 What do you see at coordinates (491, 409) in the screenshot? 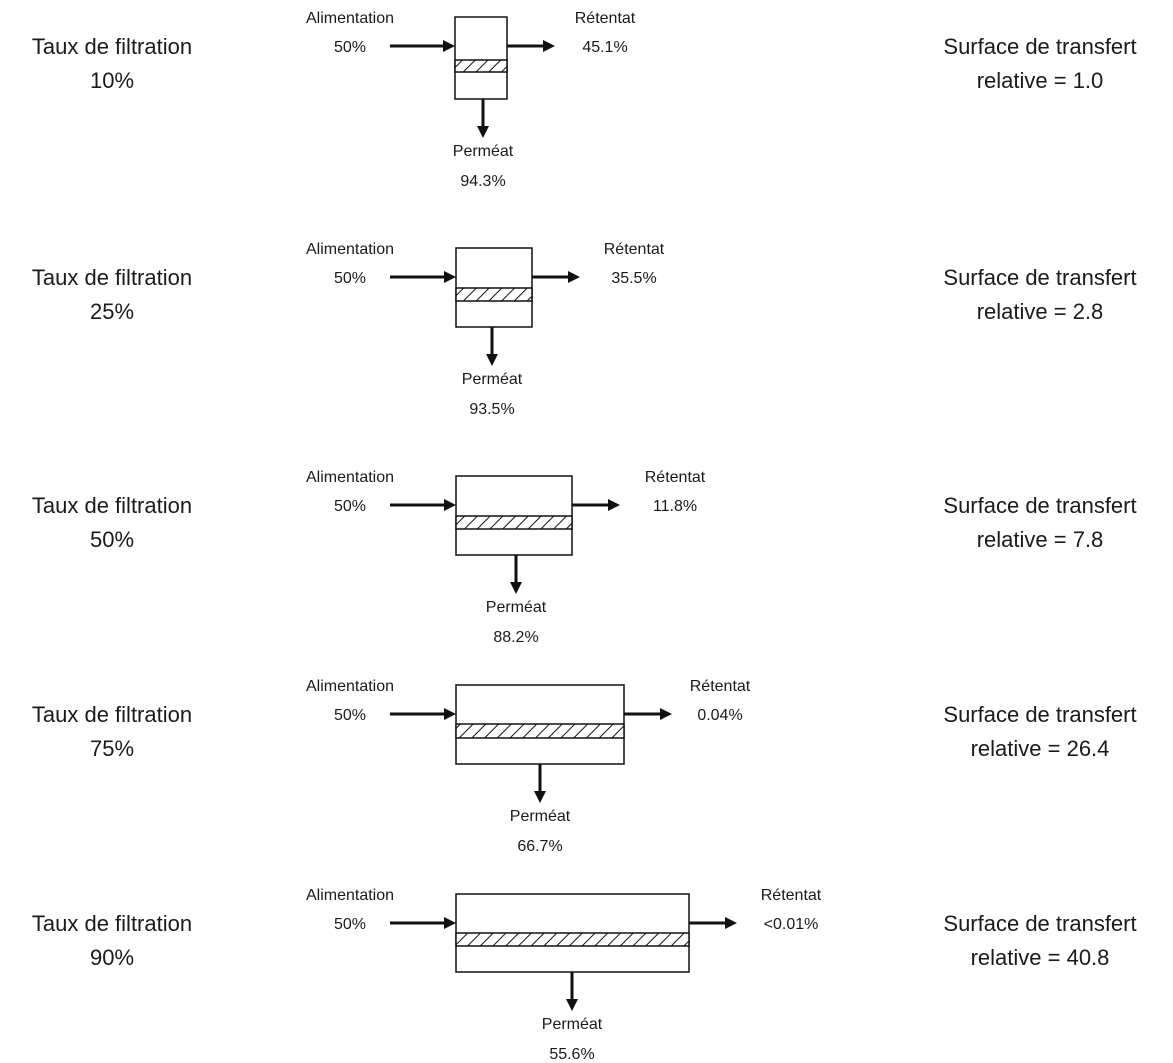
I see `permeate-value: 93.5%` at bounding box center [491, 409].